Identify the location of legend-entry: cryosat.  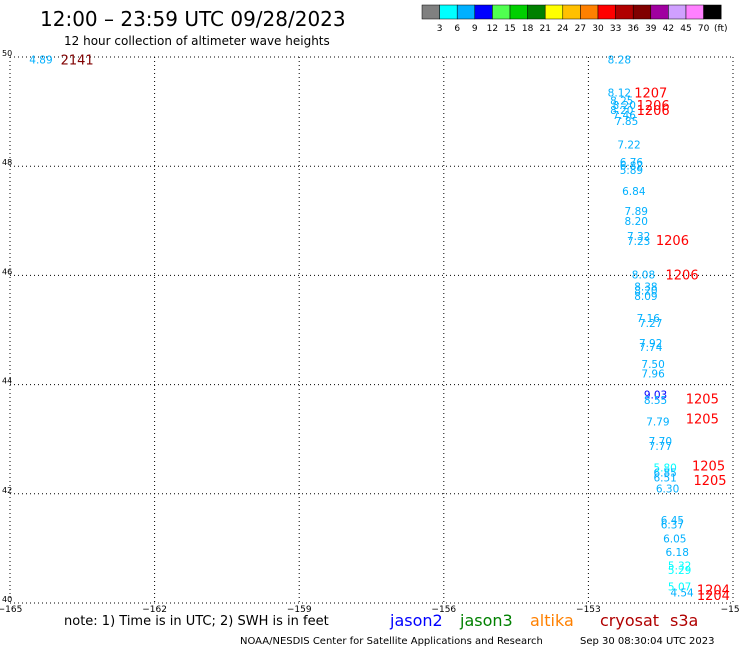
(629, 620).